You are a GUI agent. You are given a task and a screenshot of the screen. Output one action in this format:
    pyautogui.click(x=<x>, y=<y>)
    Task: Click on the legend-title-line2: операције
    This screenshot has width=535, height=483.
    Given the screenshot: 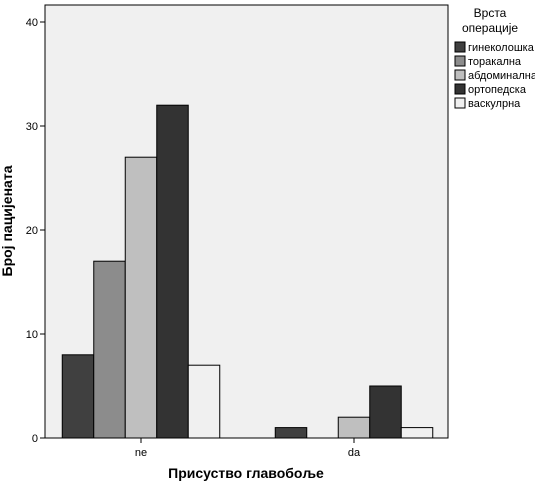 What is the action you would take?
    pyautogui.click(x=490, y=28)
    